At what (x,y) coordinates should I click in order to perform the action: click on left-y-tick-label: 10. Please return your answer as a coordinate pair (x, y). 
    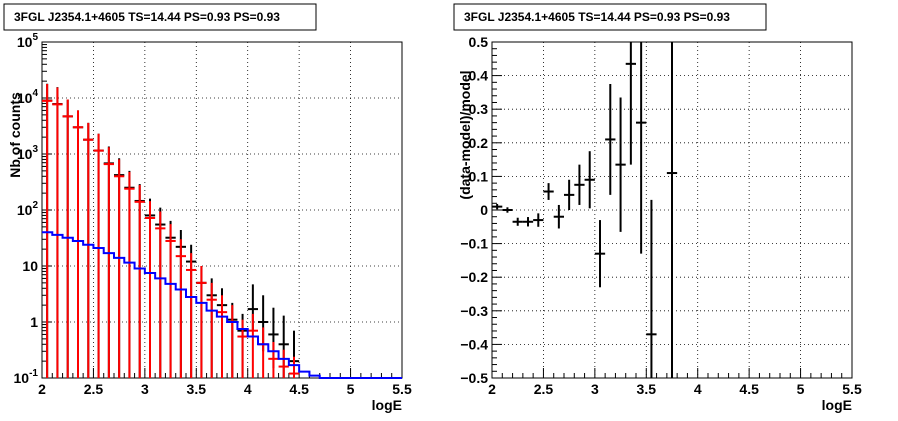
    Looking at the image, I should click on (30, 266).